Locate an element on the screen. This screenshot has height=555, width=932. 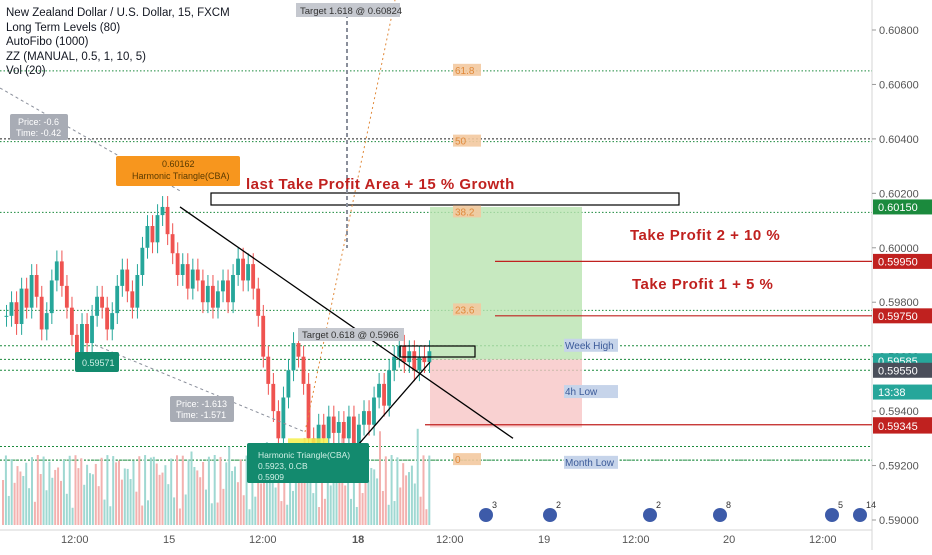
indicator-volume: Vol (20) is located at coordinates (26, 71).